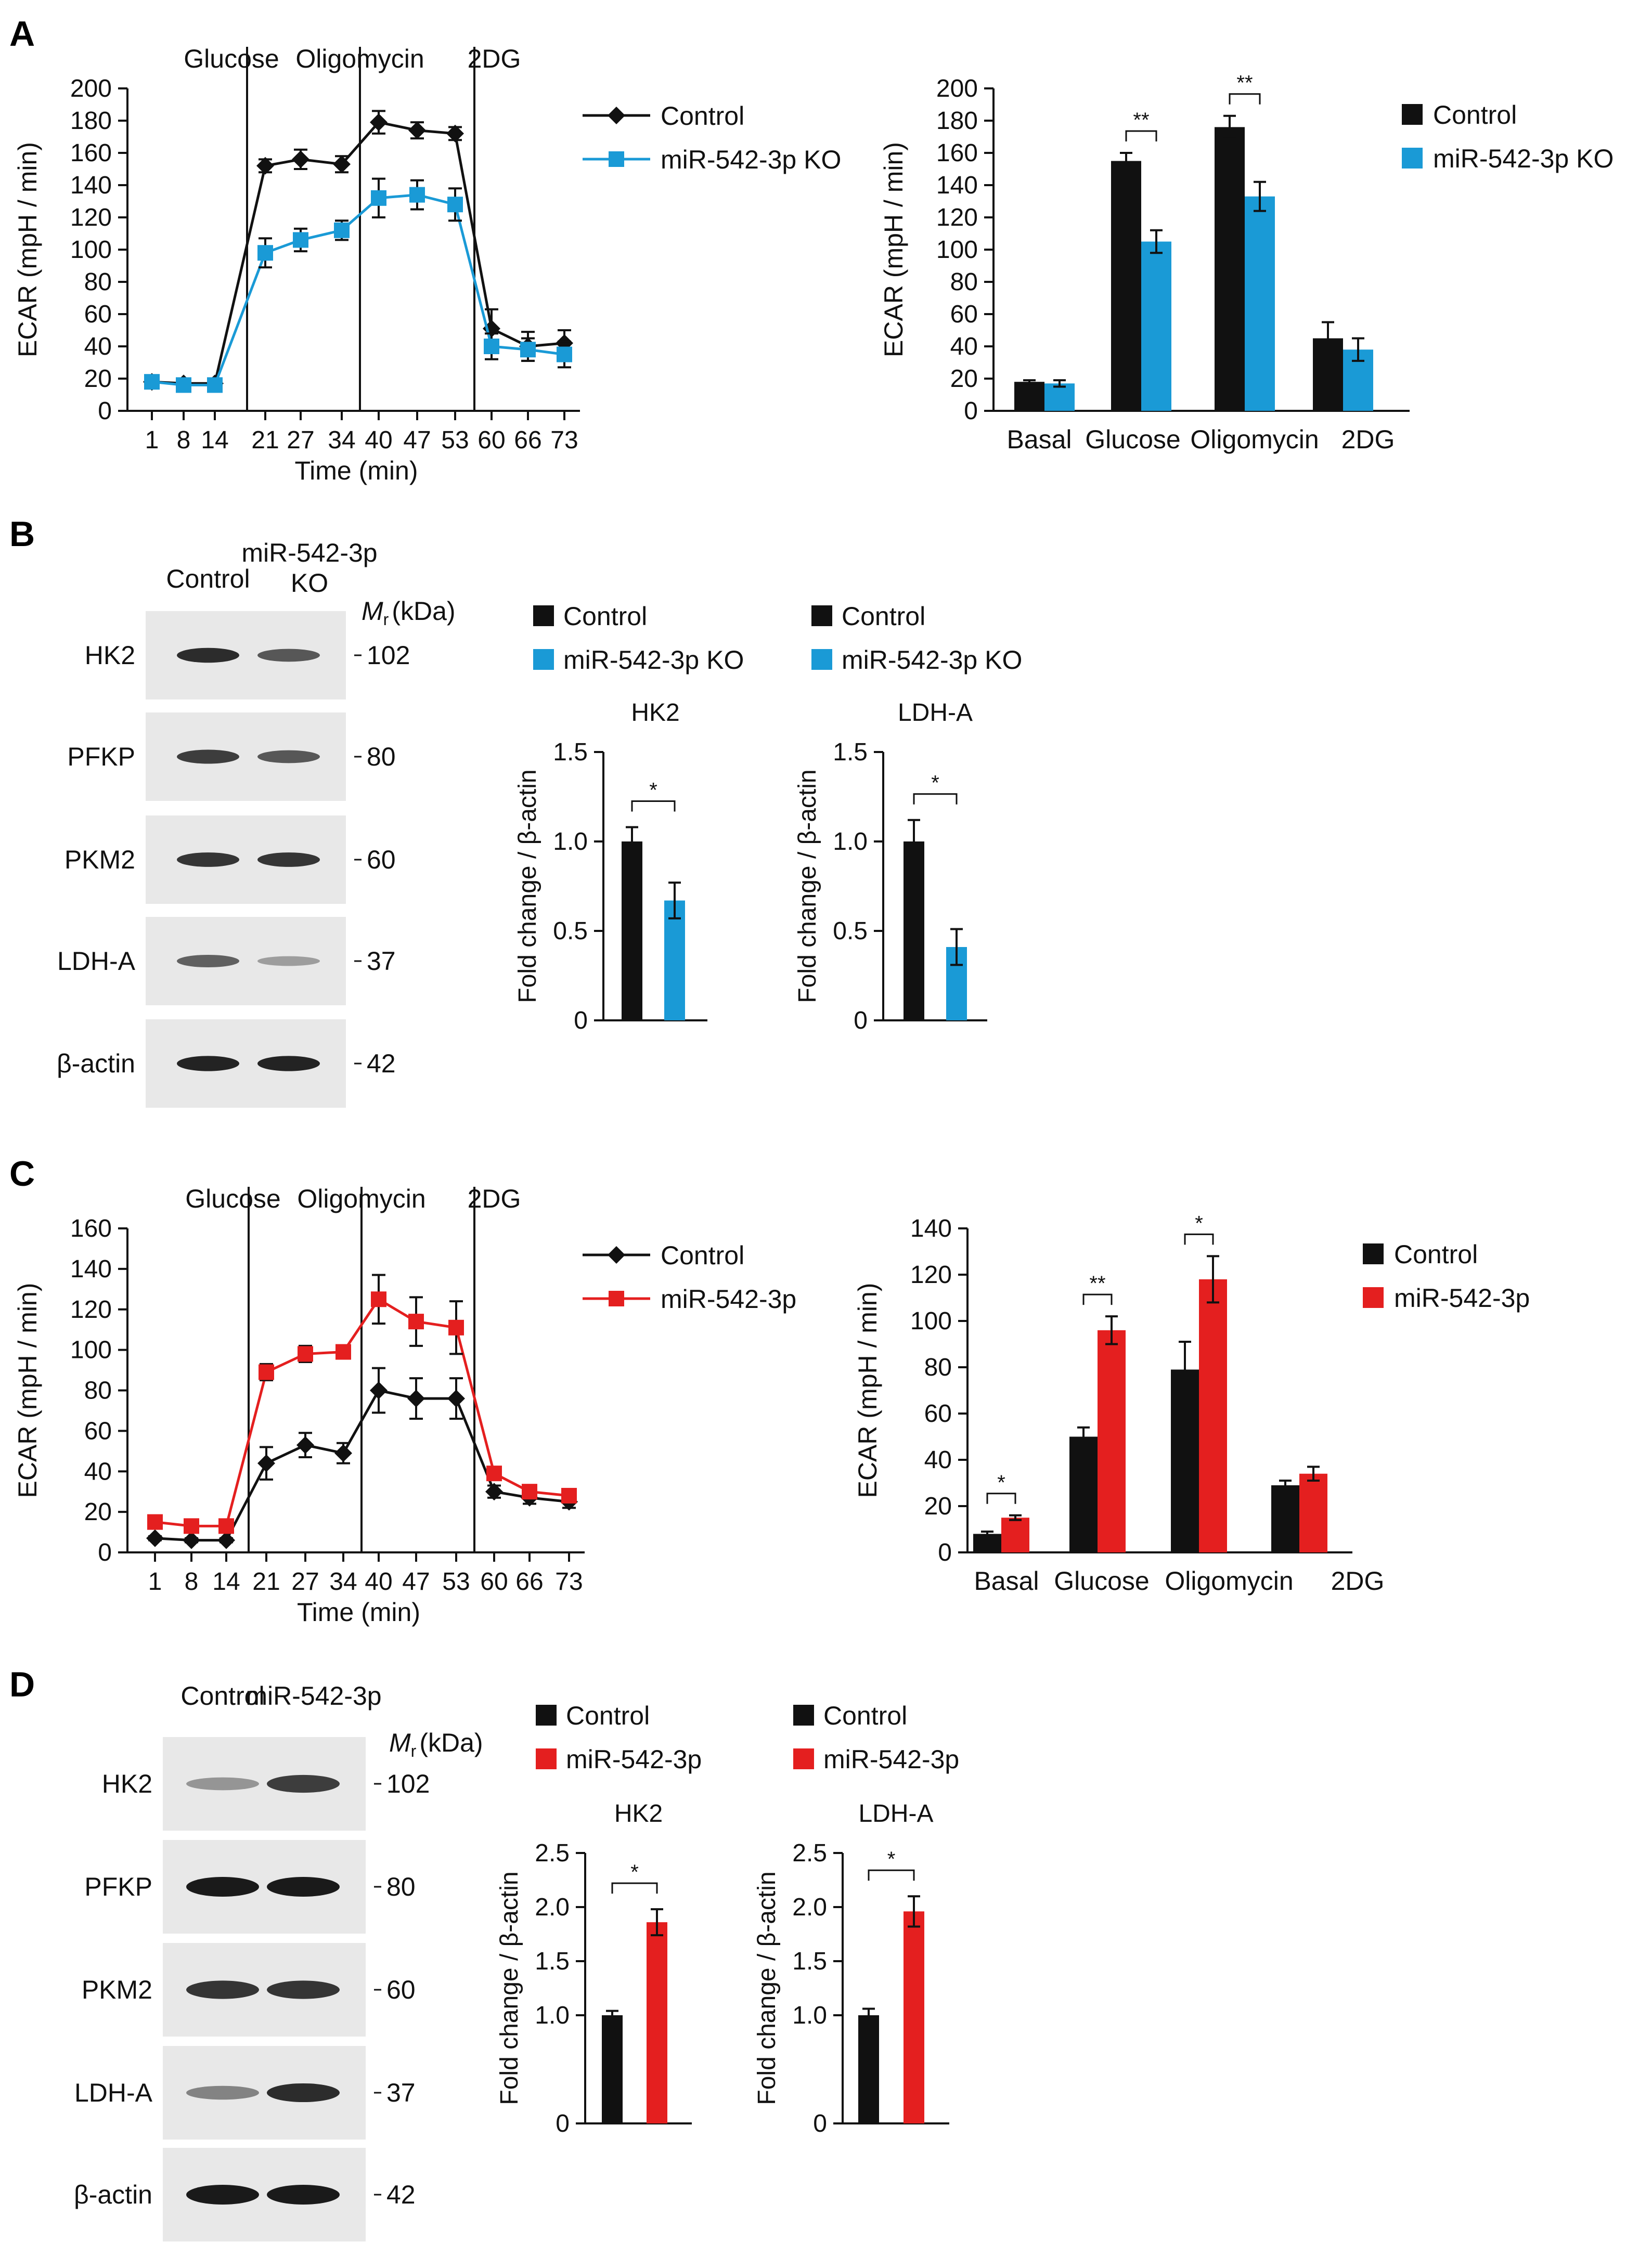 This screenshot has height=2268, width=1639. What do you see at coordinates (304, 1887) in the screenshot?
I see `blot-d-row-1-band-treat` at bounding box center [304, 1887].